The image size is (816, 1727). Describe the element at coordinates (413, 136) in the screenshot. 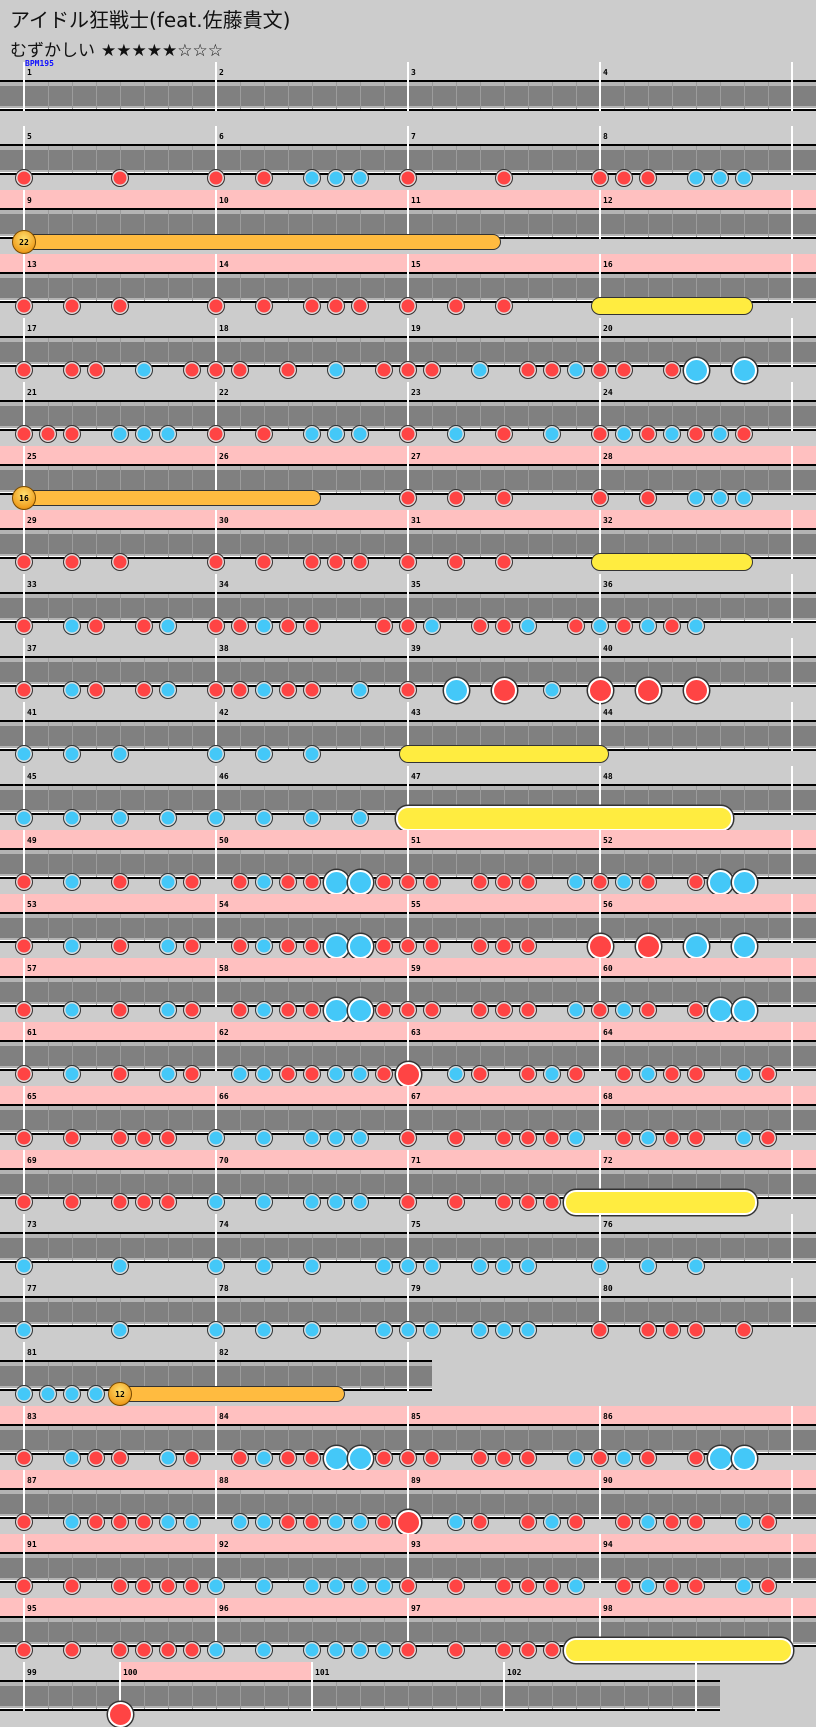

I see `measure-number: 7` at that location.